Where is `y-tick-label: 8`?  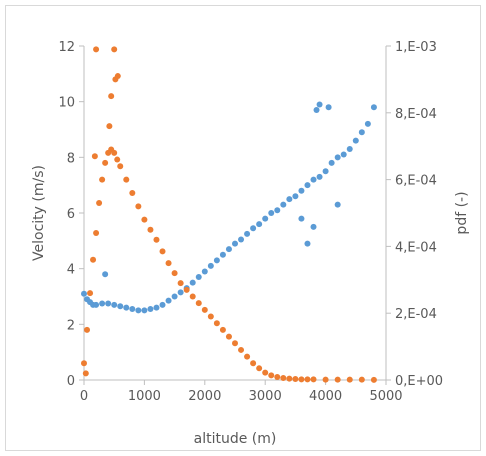
y-tick-label: 8 is located at coordinates (71, 158).